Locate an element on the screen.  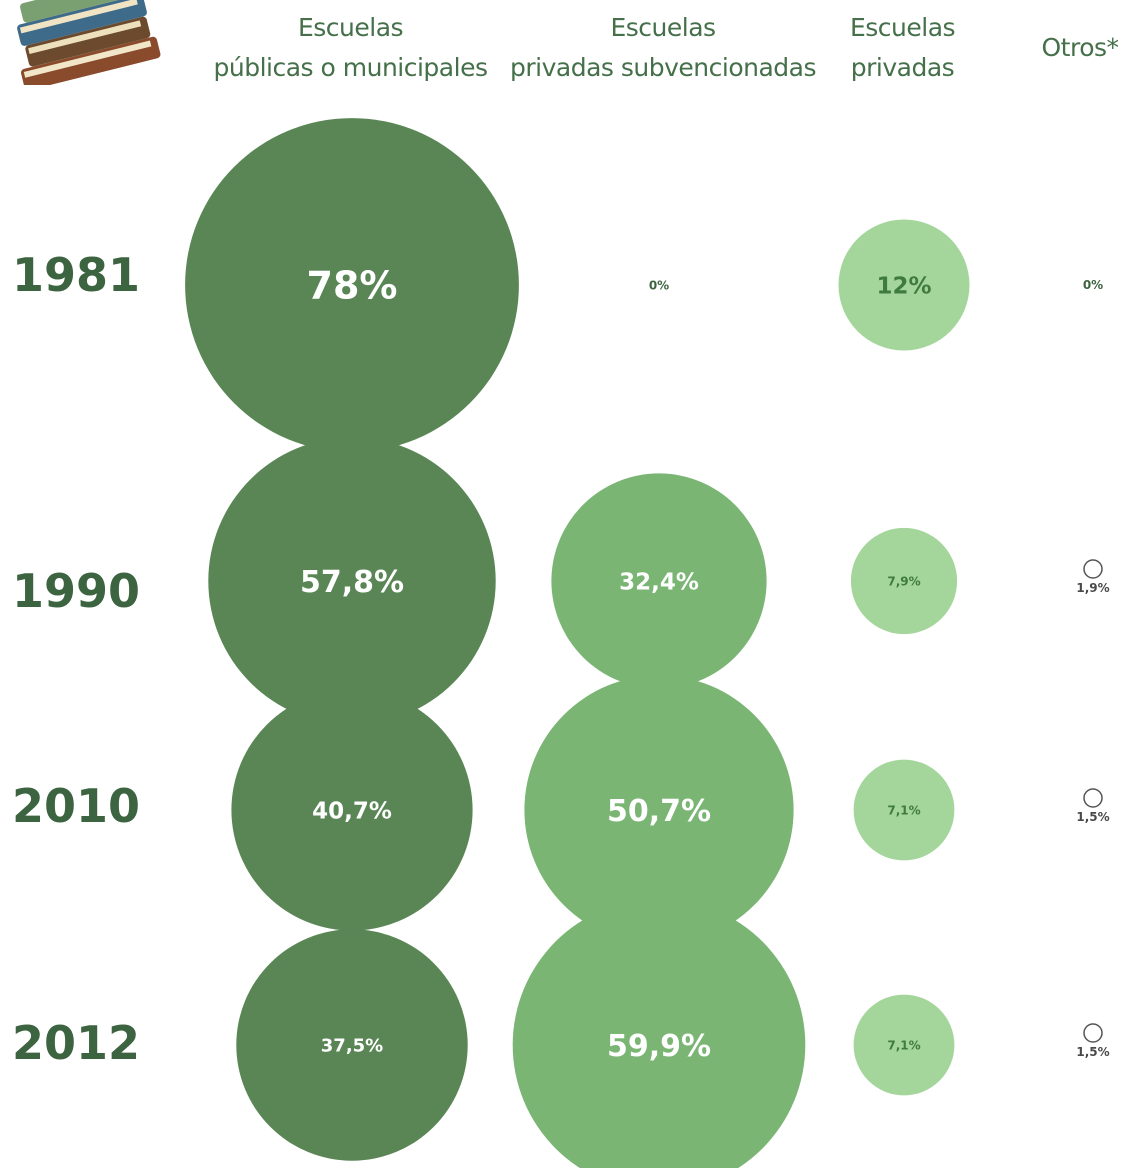
bubble-subsidized-2012 is located at coordinates (659, 1033).